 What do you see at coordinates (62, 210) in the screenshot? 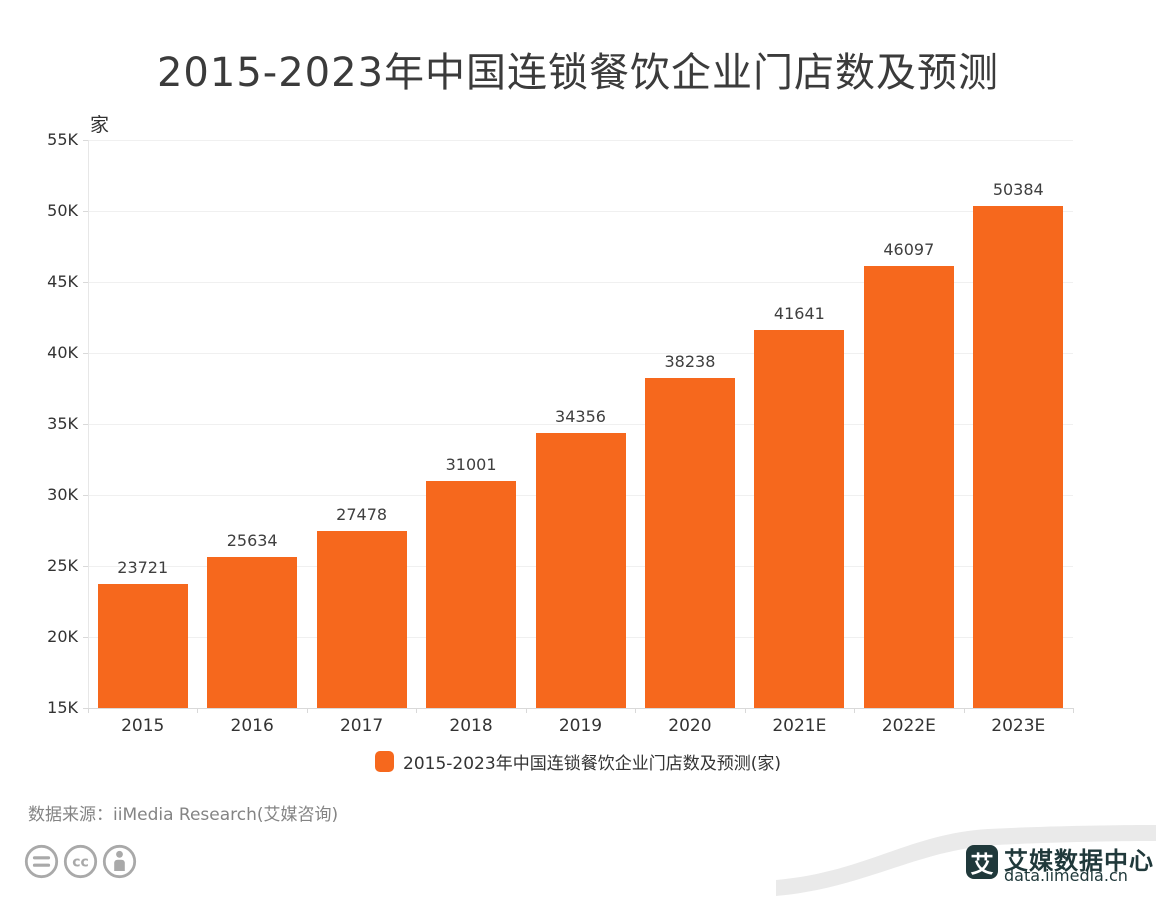
I see `y-axis-label: 50K` at bounding box center [62, 210].